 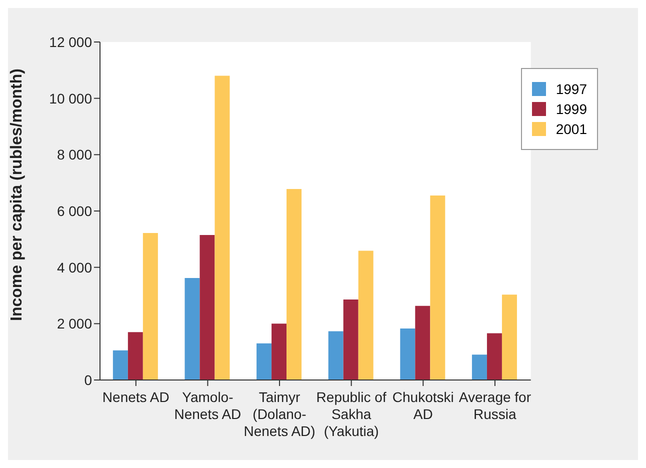 What do you see at coordinates (280, 414) in the screenshot?
I see `x-tick-label: Taimyr (Dolano- Nenets AD)` at bounding box center [280, 414].